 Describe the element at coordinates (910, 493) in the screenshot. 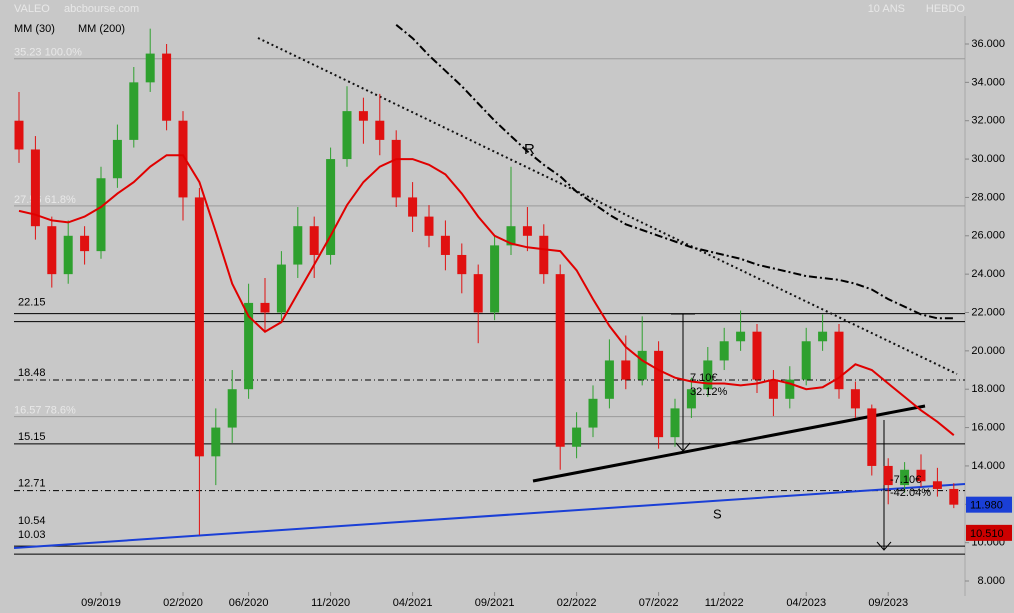

I see `annotation: -42.04%` at that location.